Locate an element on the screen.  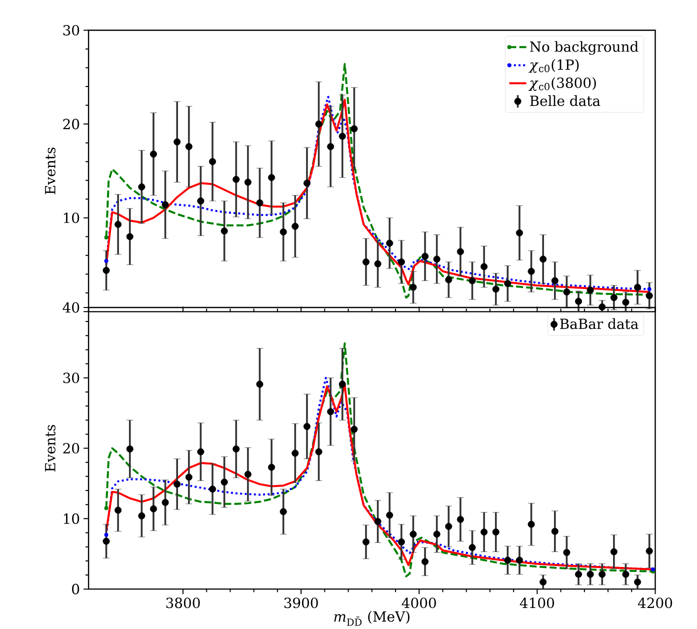
legend-label: χ$_{c0}$(3800) is located at coordinates (562, 84).